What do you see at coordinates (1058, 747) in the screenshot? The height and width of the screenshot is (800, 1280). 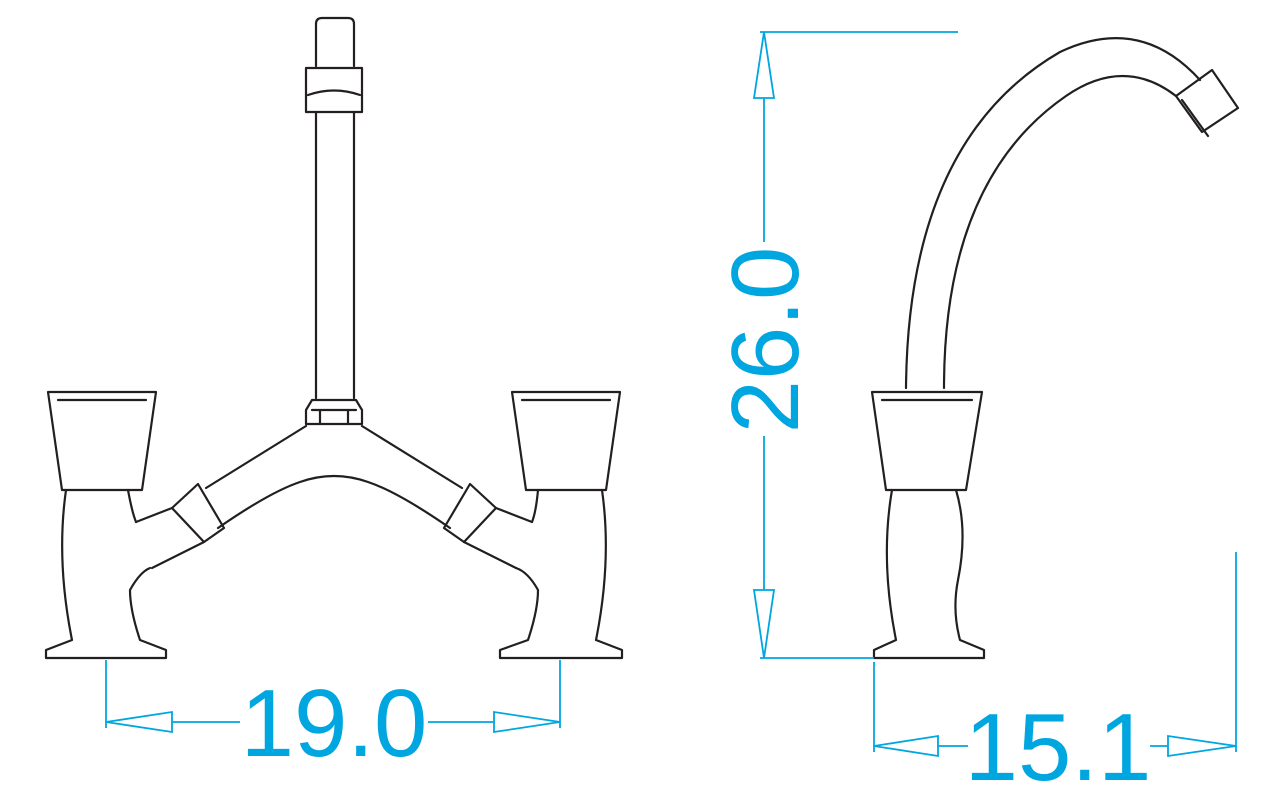 I see `dimension-label-spout-reach: 15.1` at bounding box center [1058, 747].